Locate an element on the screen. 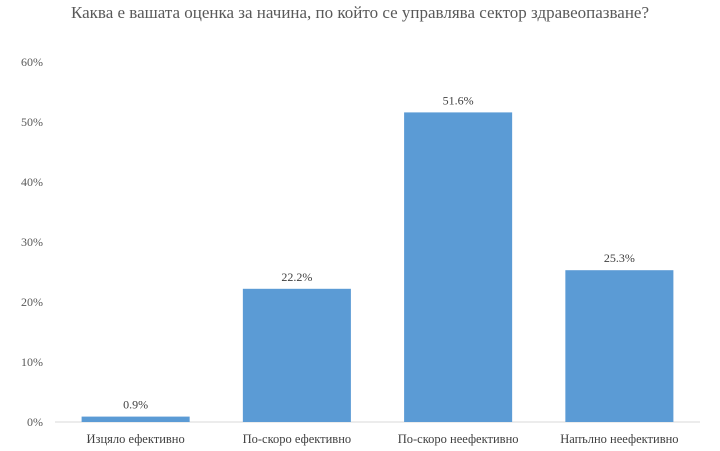 The height and width of the screenshot is (451, 720). y-tick-label: 10% is located at coordinates (32, 362).